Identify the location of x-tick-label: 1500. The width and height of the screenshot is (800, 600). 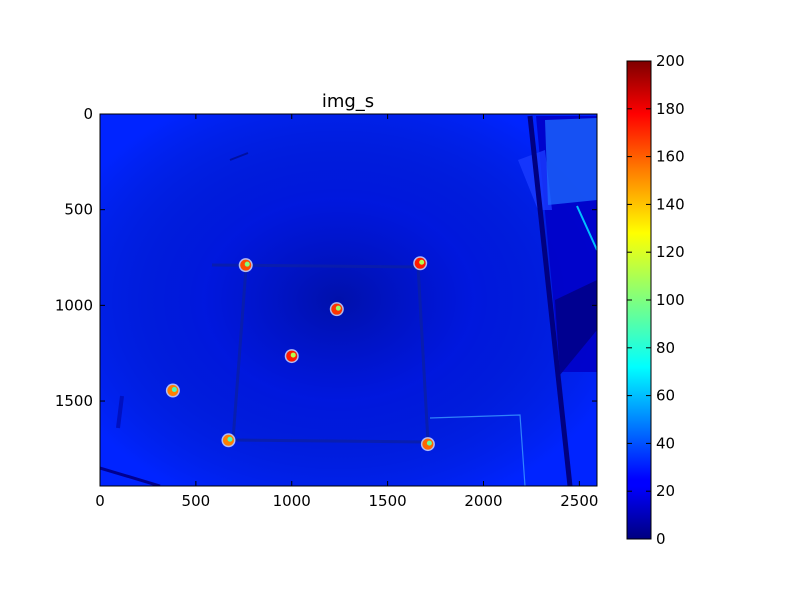
(388, 501).